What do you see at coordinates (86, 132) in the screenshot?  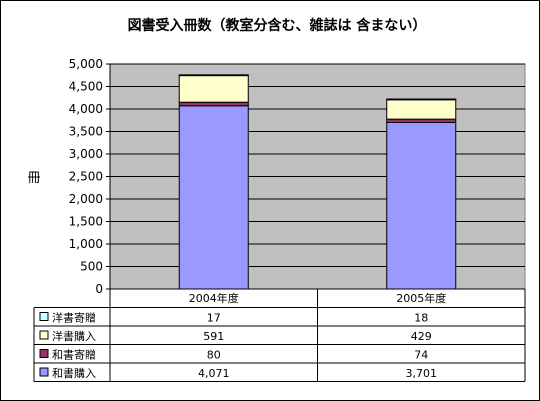 I see `y-tick-label: 3,500` at bounding box center [86, 132].